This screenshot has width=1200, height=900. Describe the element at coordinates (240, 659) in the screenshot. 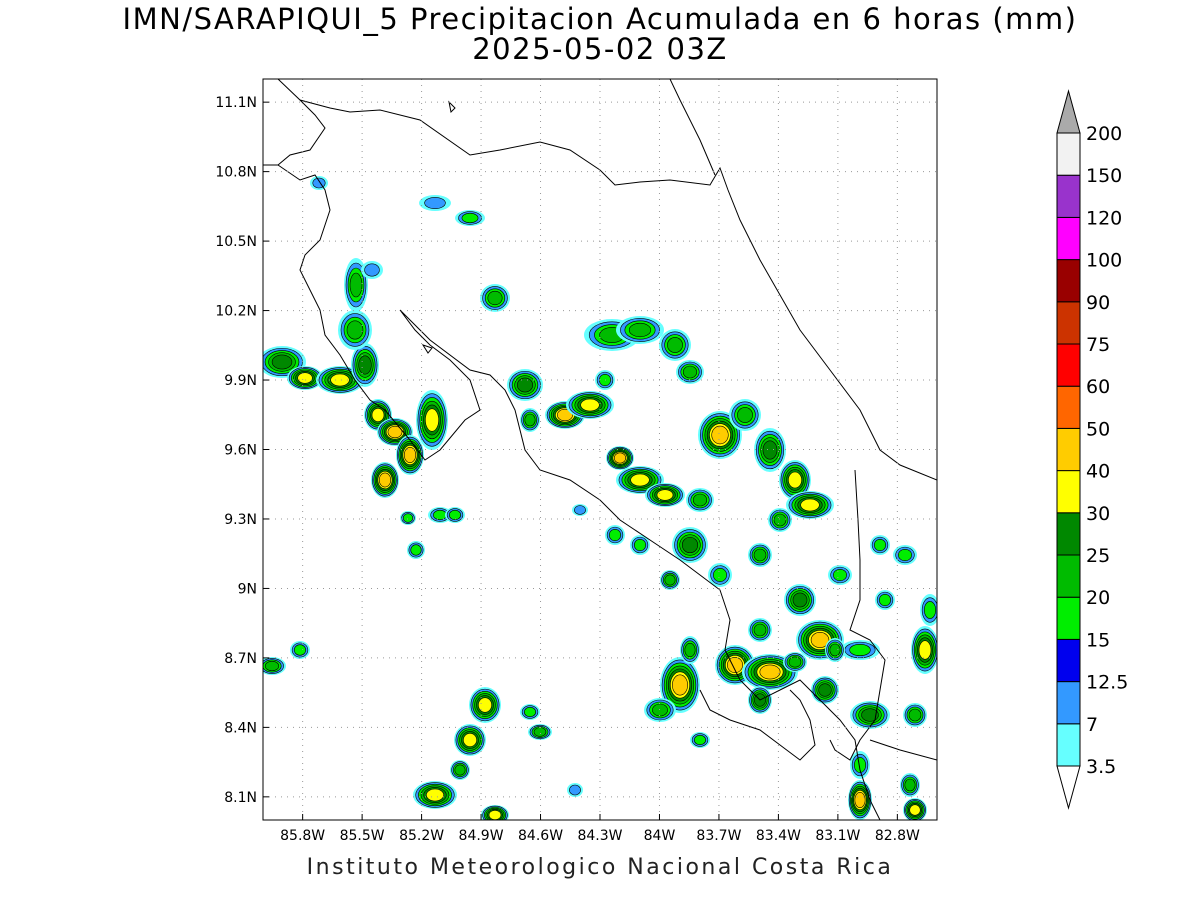

I see `lat-tick-label: 8.7N` at that location.